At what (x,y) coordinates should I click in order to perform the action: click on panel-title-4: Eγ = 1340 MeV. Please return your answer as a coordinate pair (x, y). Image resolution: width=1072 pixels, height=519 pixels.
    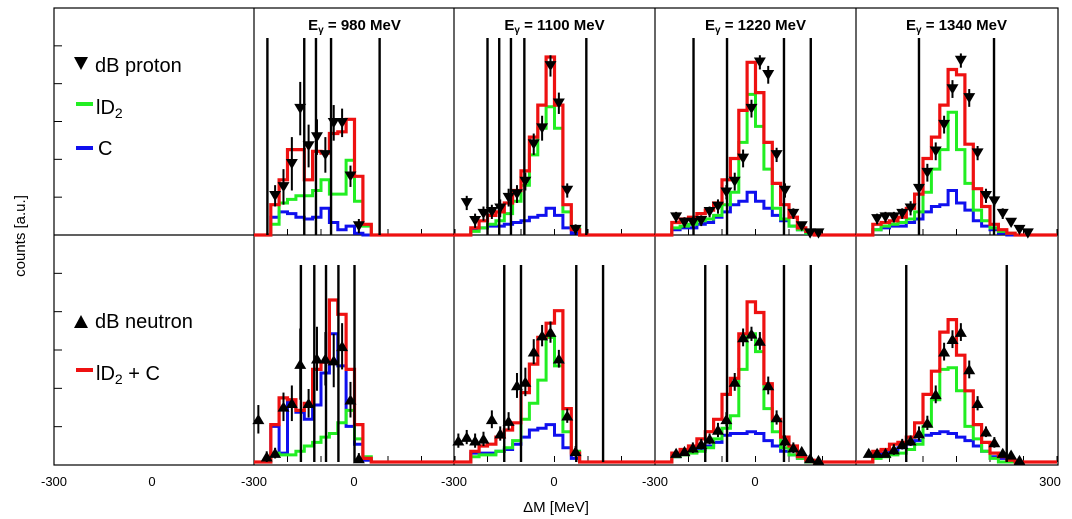
    Looking at the image, I should click on (956, 26).